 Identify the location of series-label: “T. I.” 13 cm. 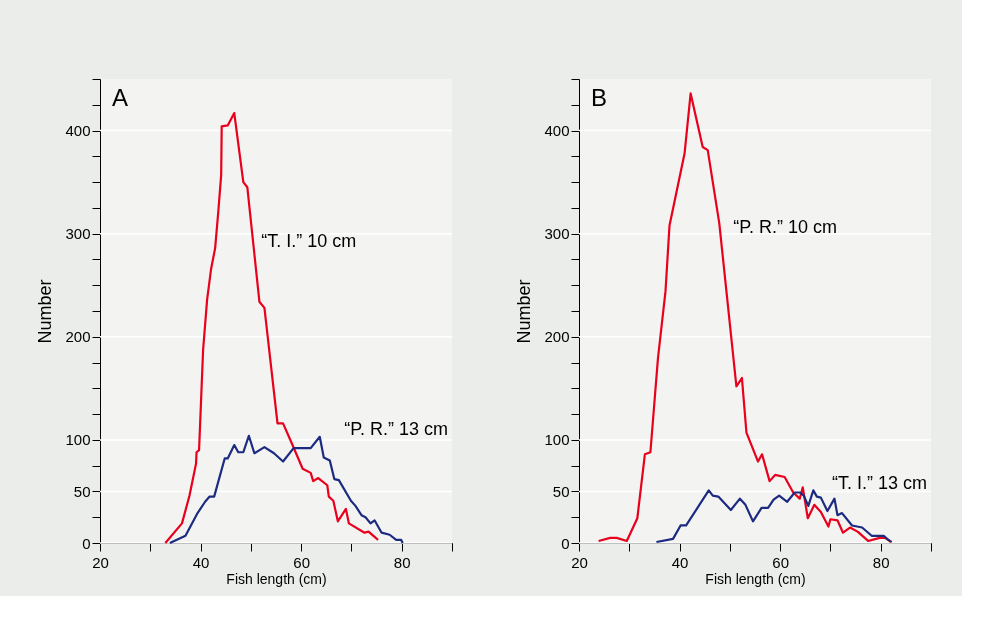
(879, 483).